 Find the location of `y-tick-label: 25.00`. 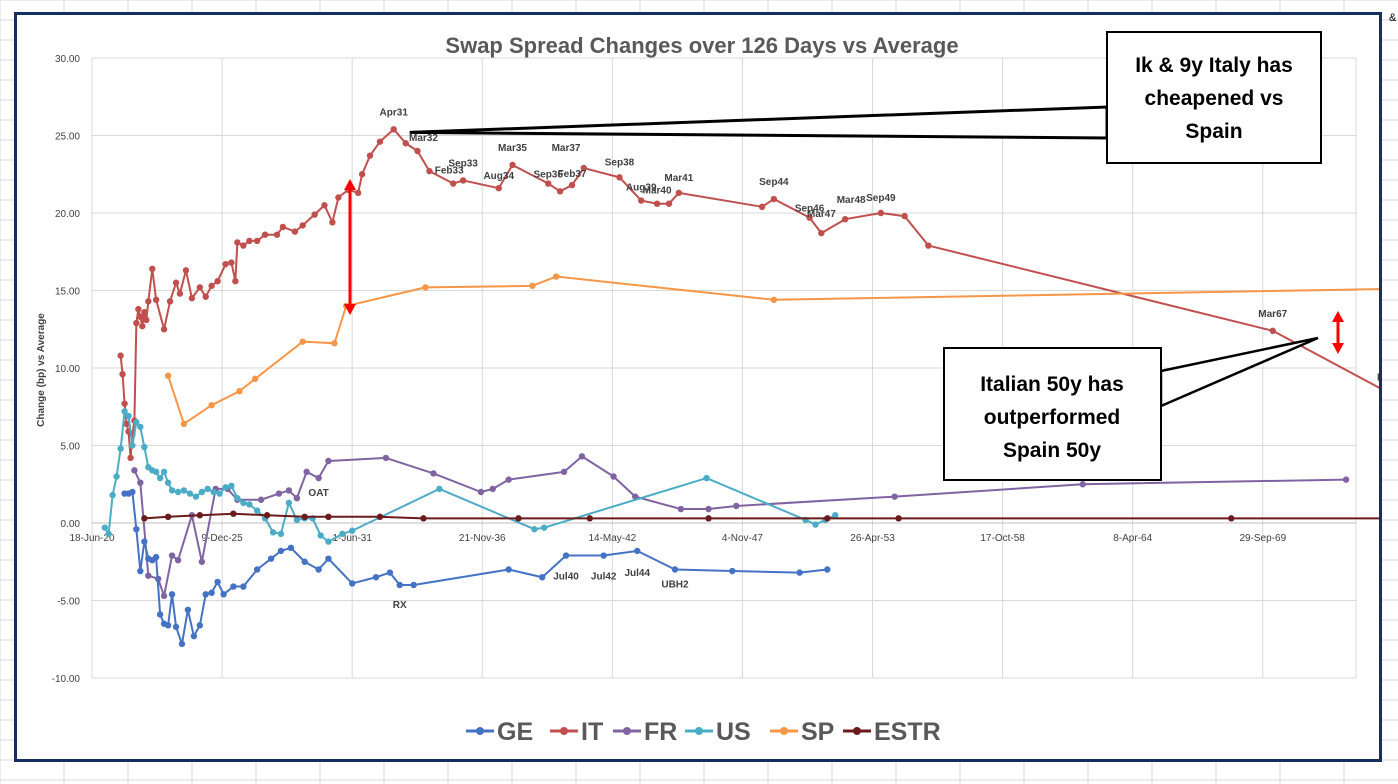

y-tick-label: 25.00 is located at coordinates (67, 137).